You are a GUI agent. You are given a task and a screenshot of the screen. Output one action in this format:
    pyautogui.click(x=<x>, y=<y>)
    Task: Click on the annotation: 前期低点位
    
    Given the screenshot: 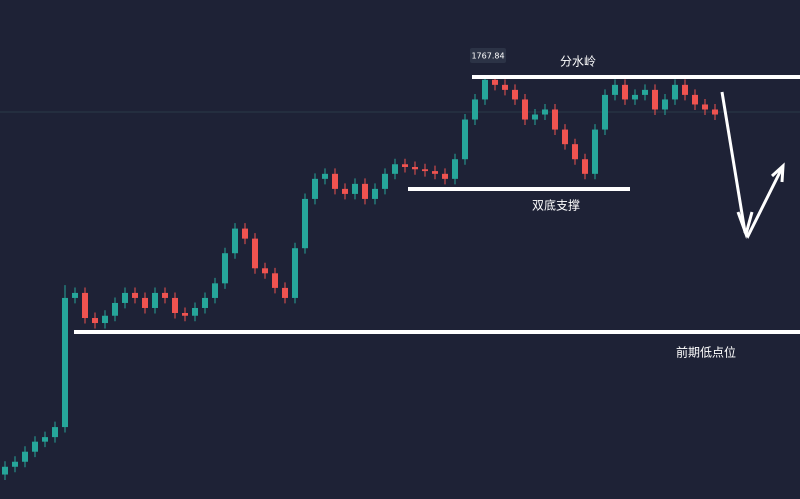 What is the action you would take?
    pyautogui.click(x=706, y=352)
    